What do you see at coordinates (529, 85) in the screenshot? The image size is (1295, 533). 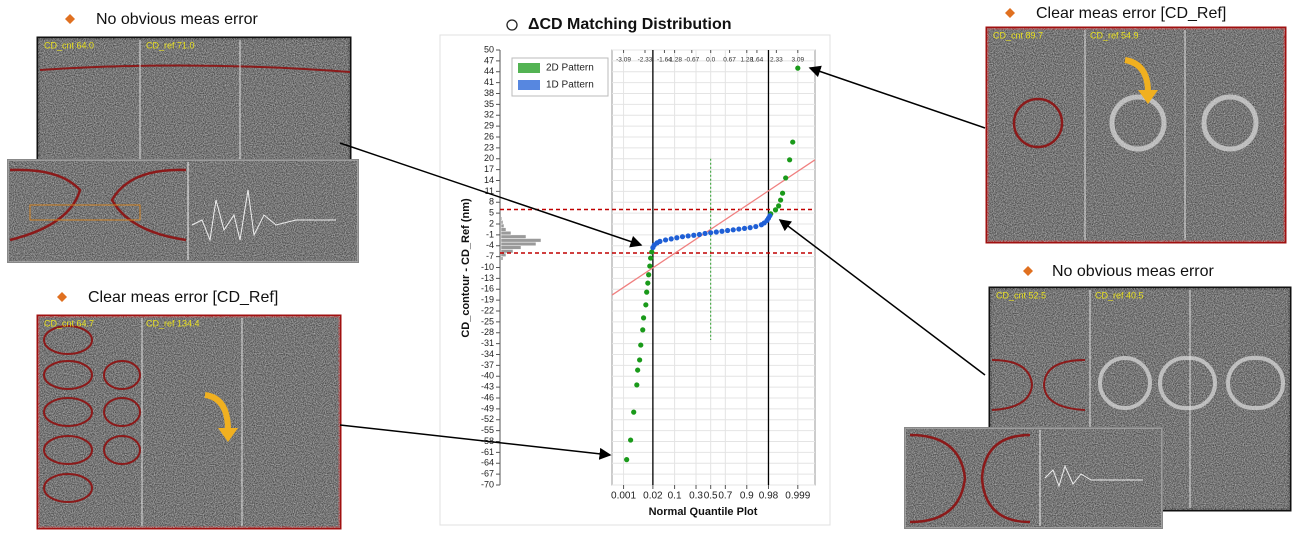 I see `legend-swatch` at bounding box center [529, 85].